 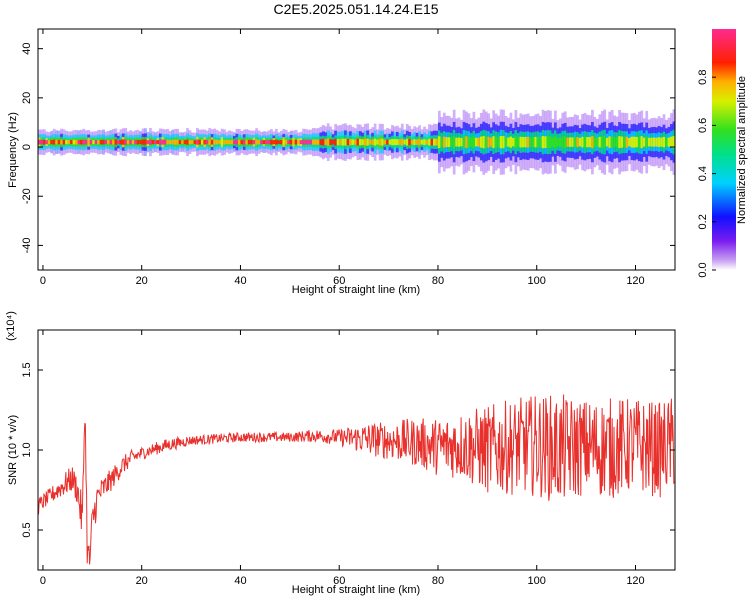 What do you see at coordinates (537, 581) in the screenshot?
I see `snr-x-tick-label: 100` at bounding box center [537, 581].